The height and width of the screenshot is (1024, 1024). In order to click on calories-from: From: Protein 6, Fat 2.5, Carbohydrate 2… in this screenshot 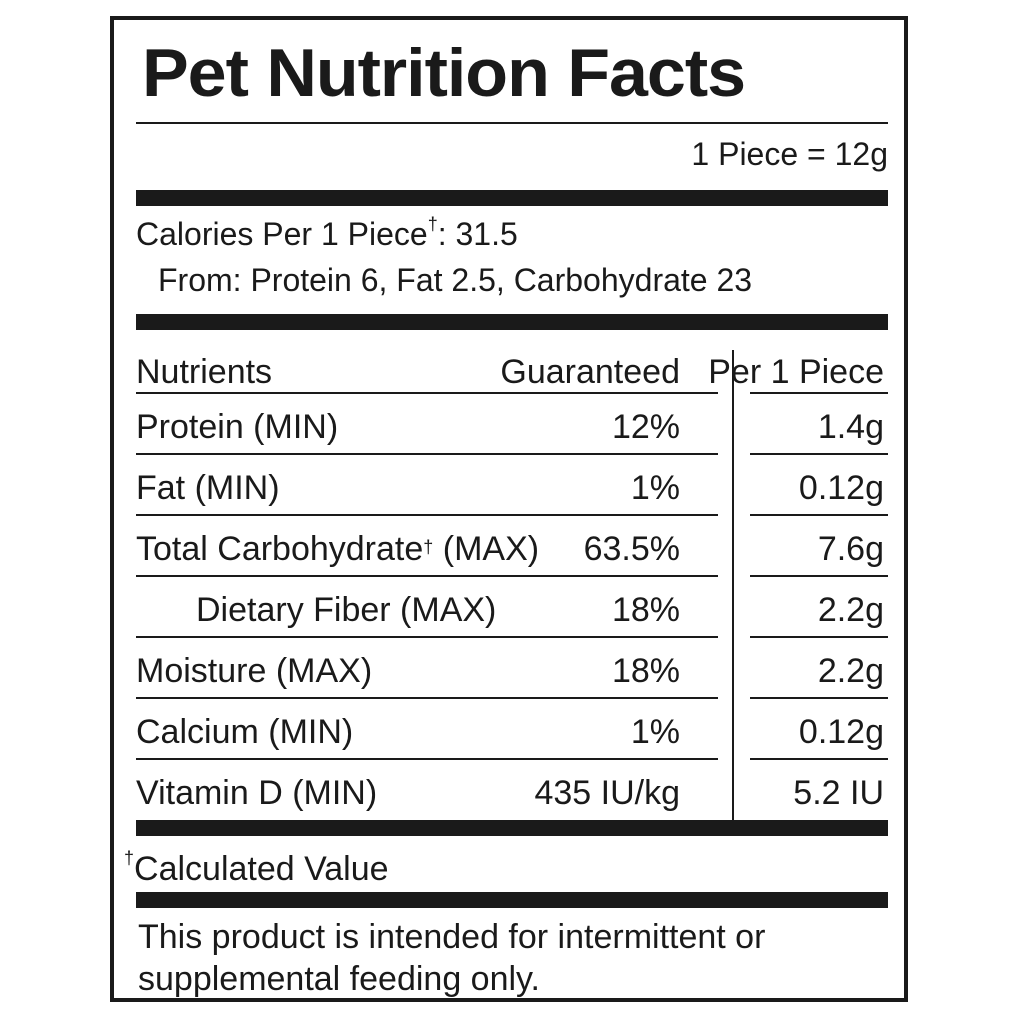, I will do `click(455, 280)`.